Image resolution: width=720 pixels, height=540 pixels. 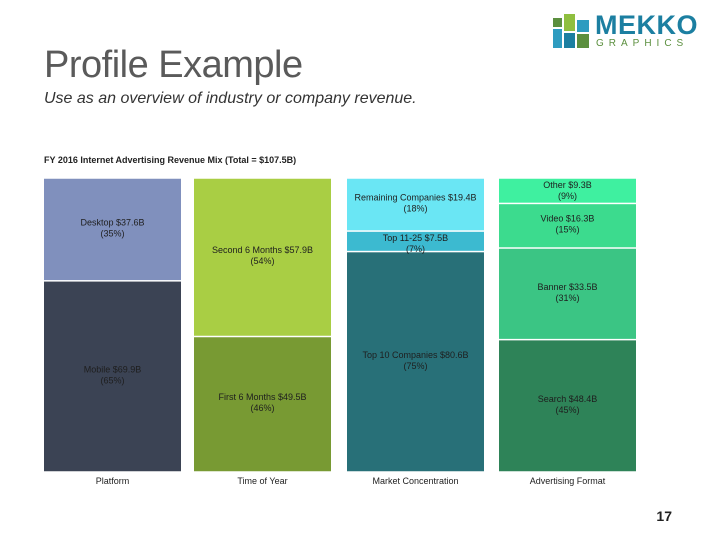 I want to click on bar-segment-search, so click(x=567, y=406).